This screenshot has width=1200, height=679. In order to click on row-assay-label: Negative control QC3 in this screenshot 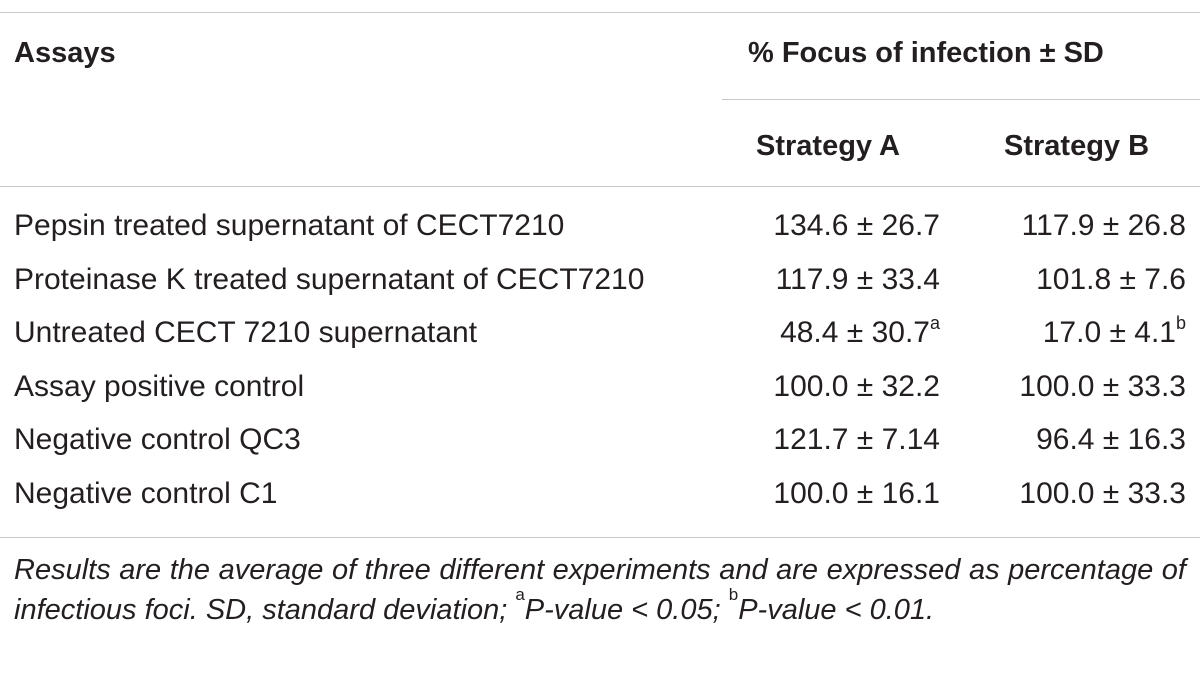, I will do `click(157, 439)`.